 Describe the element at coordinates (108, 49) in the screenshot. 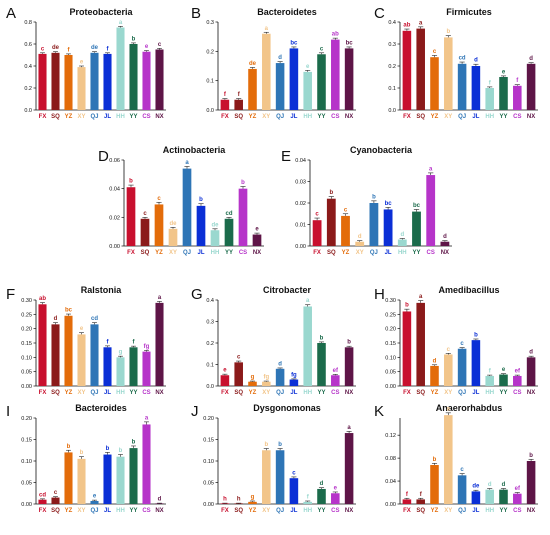

I see `significance-label: f` at that location.